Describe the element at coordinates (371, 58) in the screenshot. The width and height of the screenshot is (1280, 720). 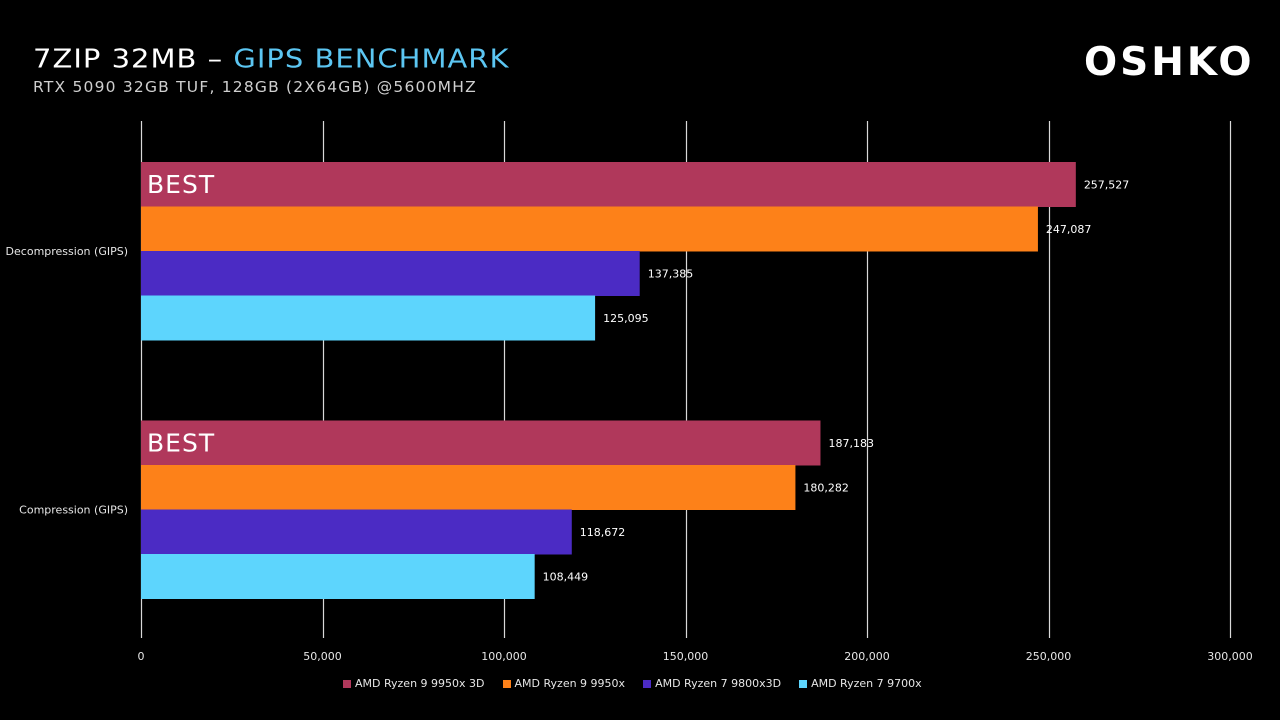
I see `title-accent: GIPS BENCHMARK` at that location.